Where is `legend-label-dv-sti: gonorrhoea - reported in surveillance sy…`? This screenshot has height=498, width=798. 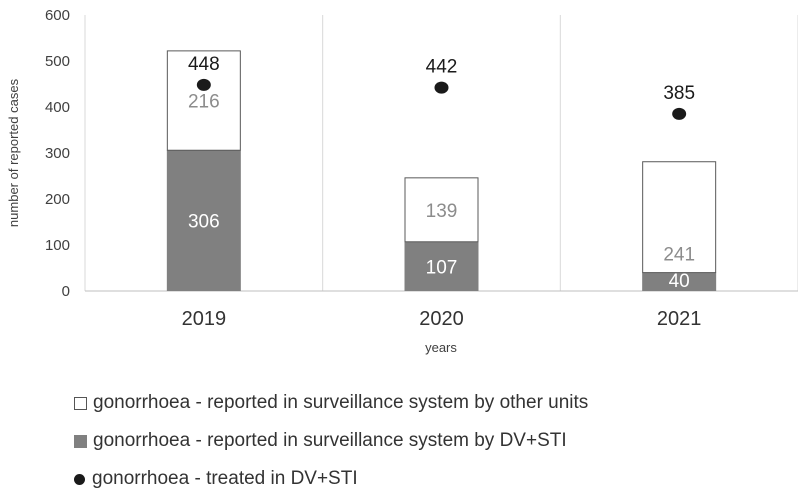
legend-label-dv-sti: gonorrhoea - reported in surveillance sy… is located at coordinates (330, 440).